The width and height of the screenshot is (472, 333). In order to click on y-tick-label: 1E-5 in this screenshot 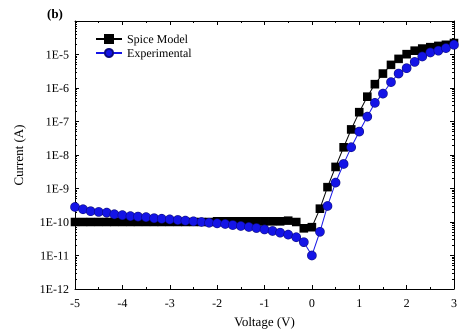, I will do `click(57, 55)`.